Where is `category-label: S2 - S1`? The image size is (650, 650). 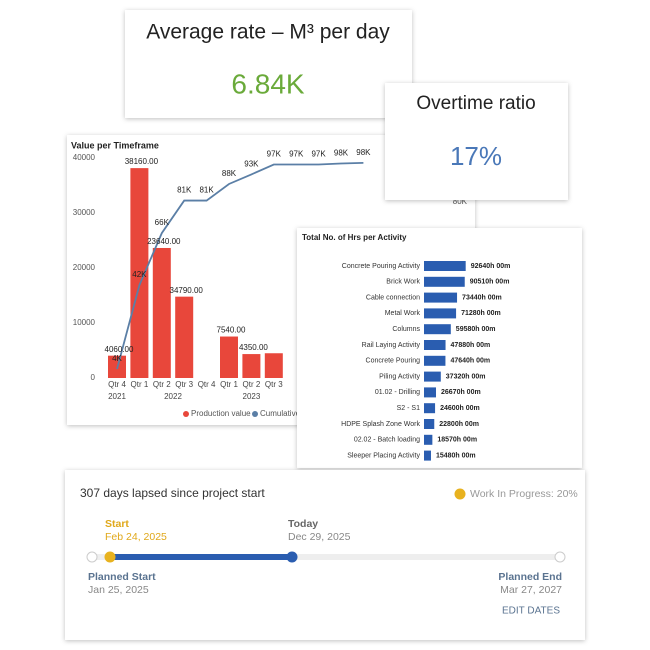 category-label: S2 - S1 is located at coordinates (408, 408).